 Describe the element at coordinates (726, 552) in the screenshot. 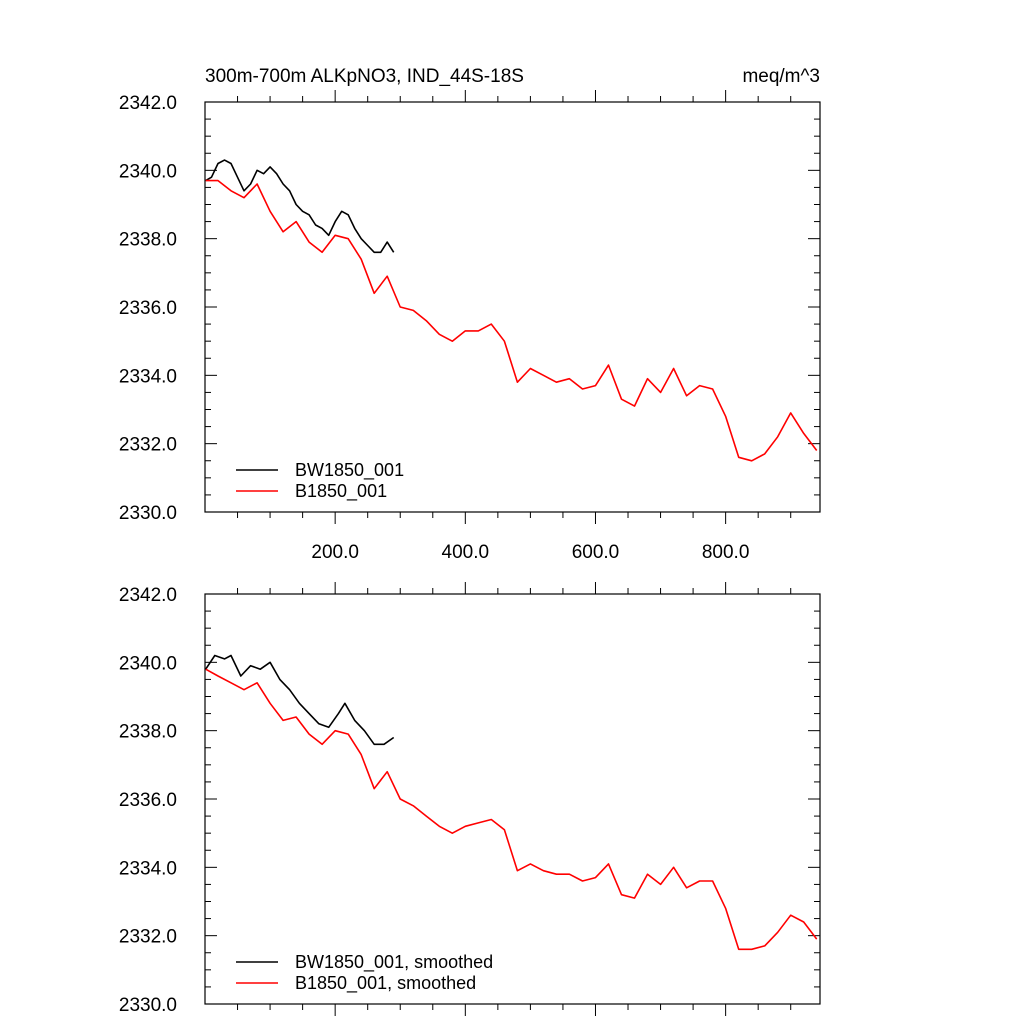

I see `x-tick-label: 800.0` at that location.